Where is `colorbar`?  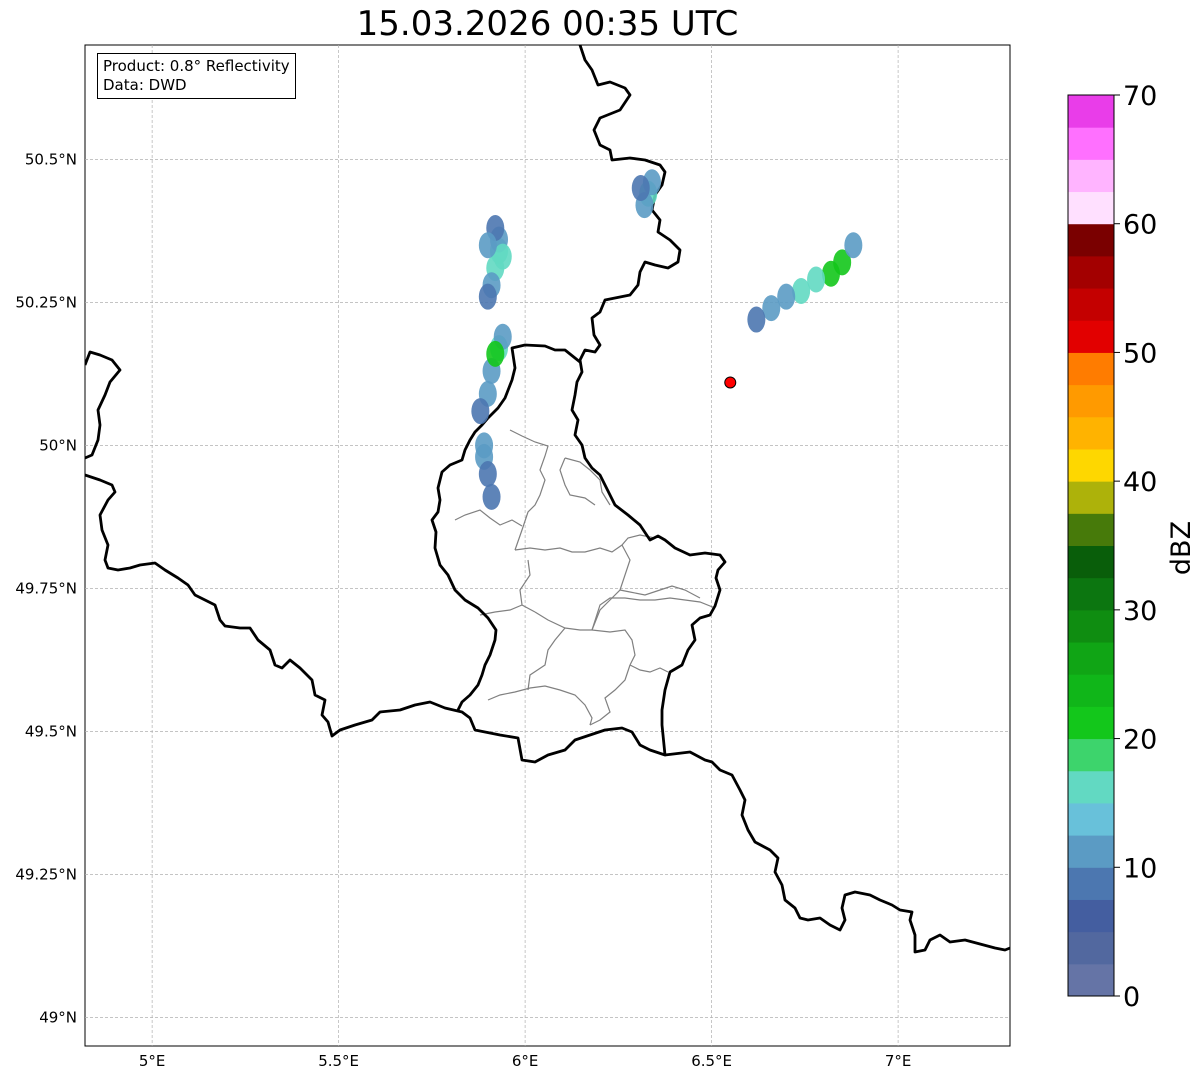 colorbar is located at coordinates (1091, 545).